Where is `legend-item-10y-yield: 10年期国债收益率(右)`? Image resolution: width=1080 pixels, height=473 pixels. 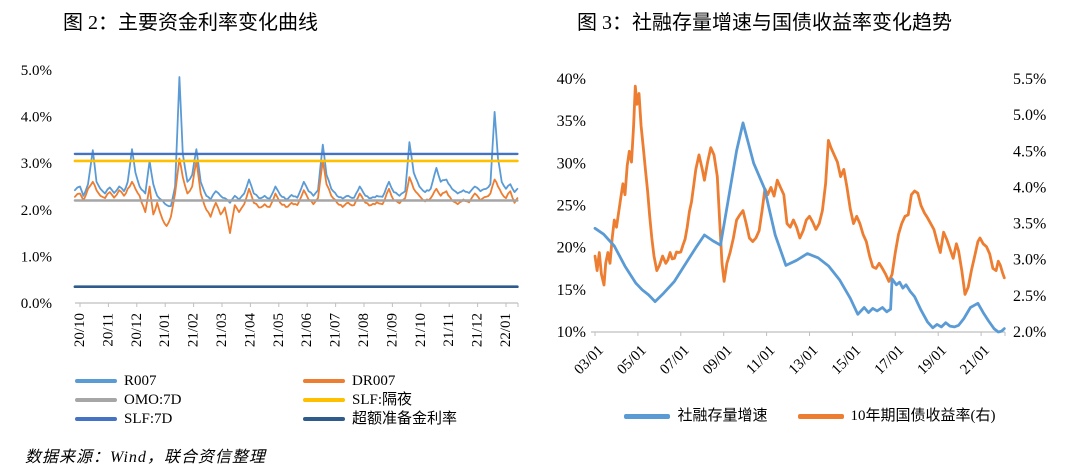
legend-item-10y-yield: 10年期国债收益率(右) is located at coordinates (896, 416).